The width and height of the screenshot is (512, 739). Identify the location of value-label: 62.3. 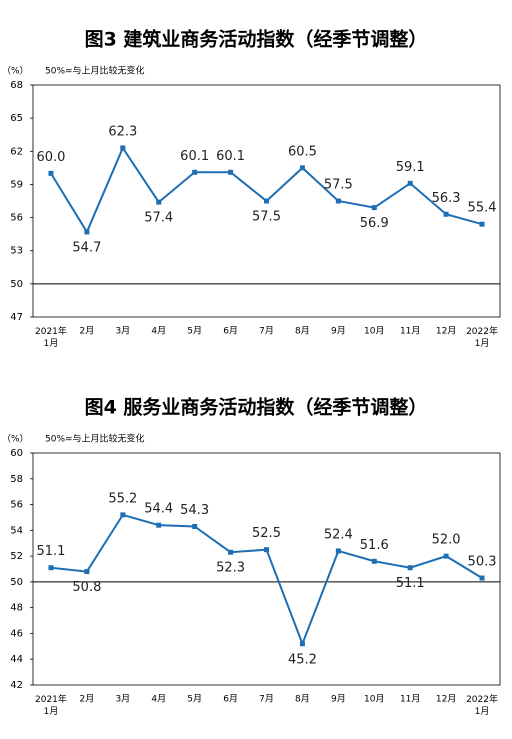
(122, 131).